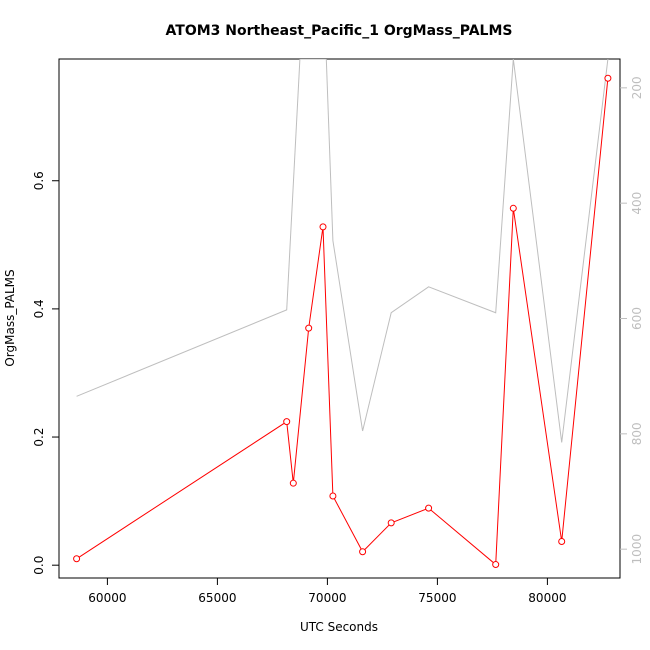 This screenshot has width=650, height=650. I want to click on x-axis: 60000 65000 70000 75000 80000, so click(327, 591).